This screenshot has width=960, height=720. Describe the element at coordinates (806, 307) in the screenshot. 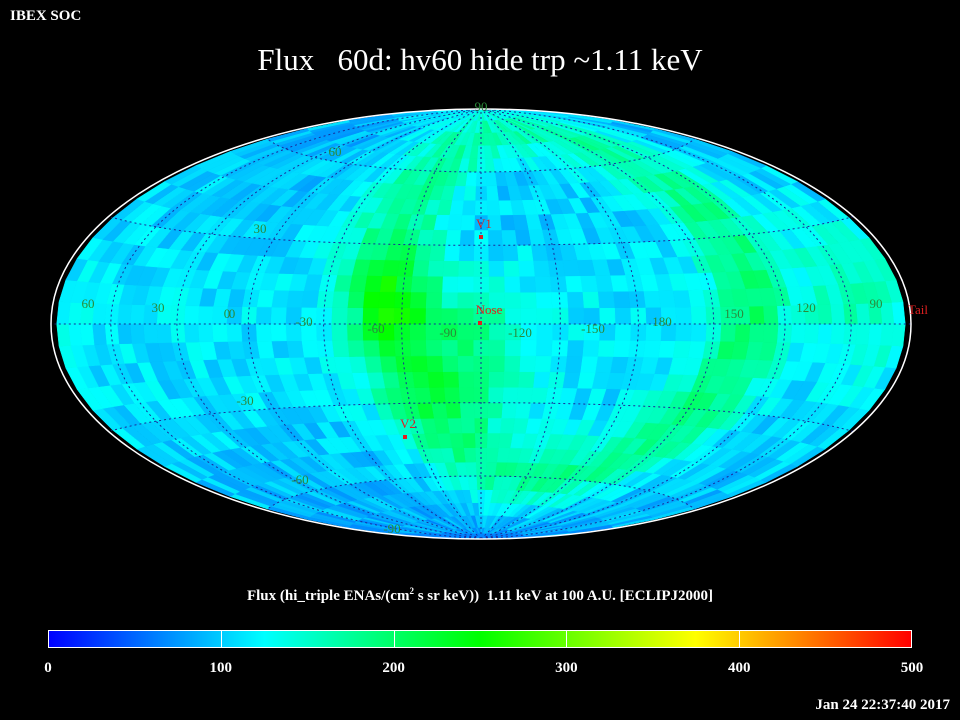

I see `longitude-label: 120` at that location.